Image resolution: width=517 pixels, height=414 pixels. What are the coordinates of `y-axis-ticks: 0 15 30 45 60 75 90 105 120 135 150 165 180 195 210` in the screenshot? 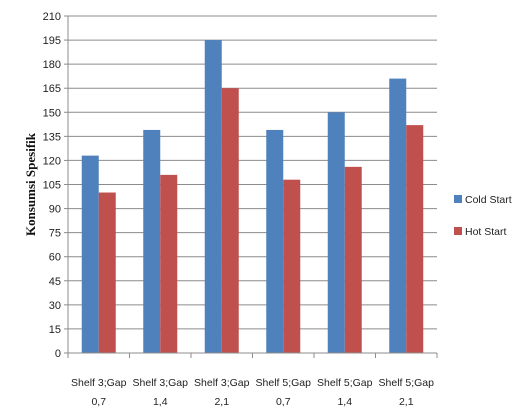 It's located at (55, 185).